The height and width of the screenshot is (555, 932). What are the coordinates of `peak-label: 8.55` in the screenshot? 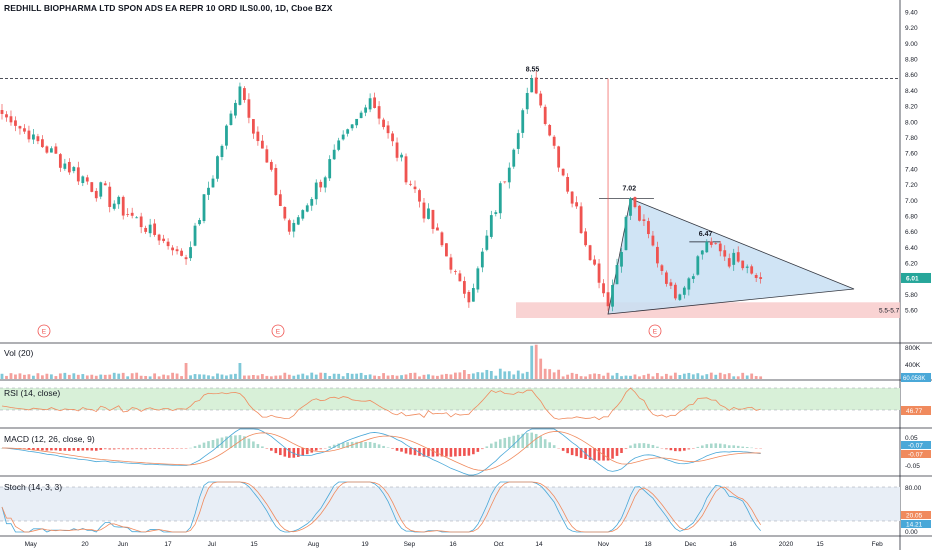 It's located at (533, 70).